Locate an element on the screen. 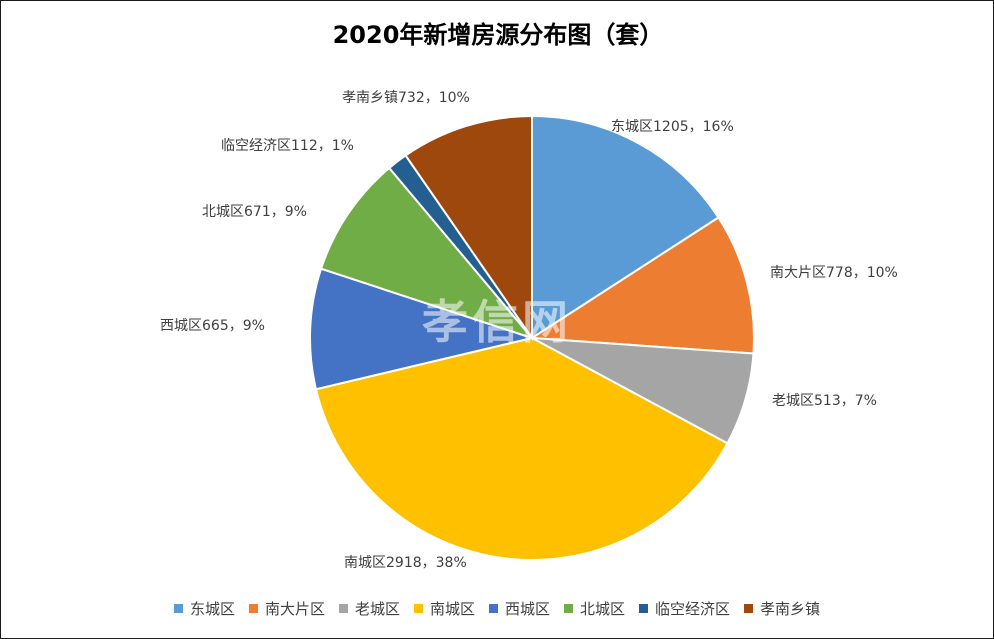  legend-item-2: 老城区 is located at coordinates (369, 608).